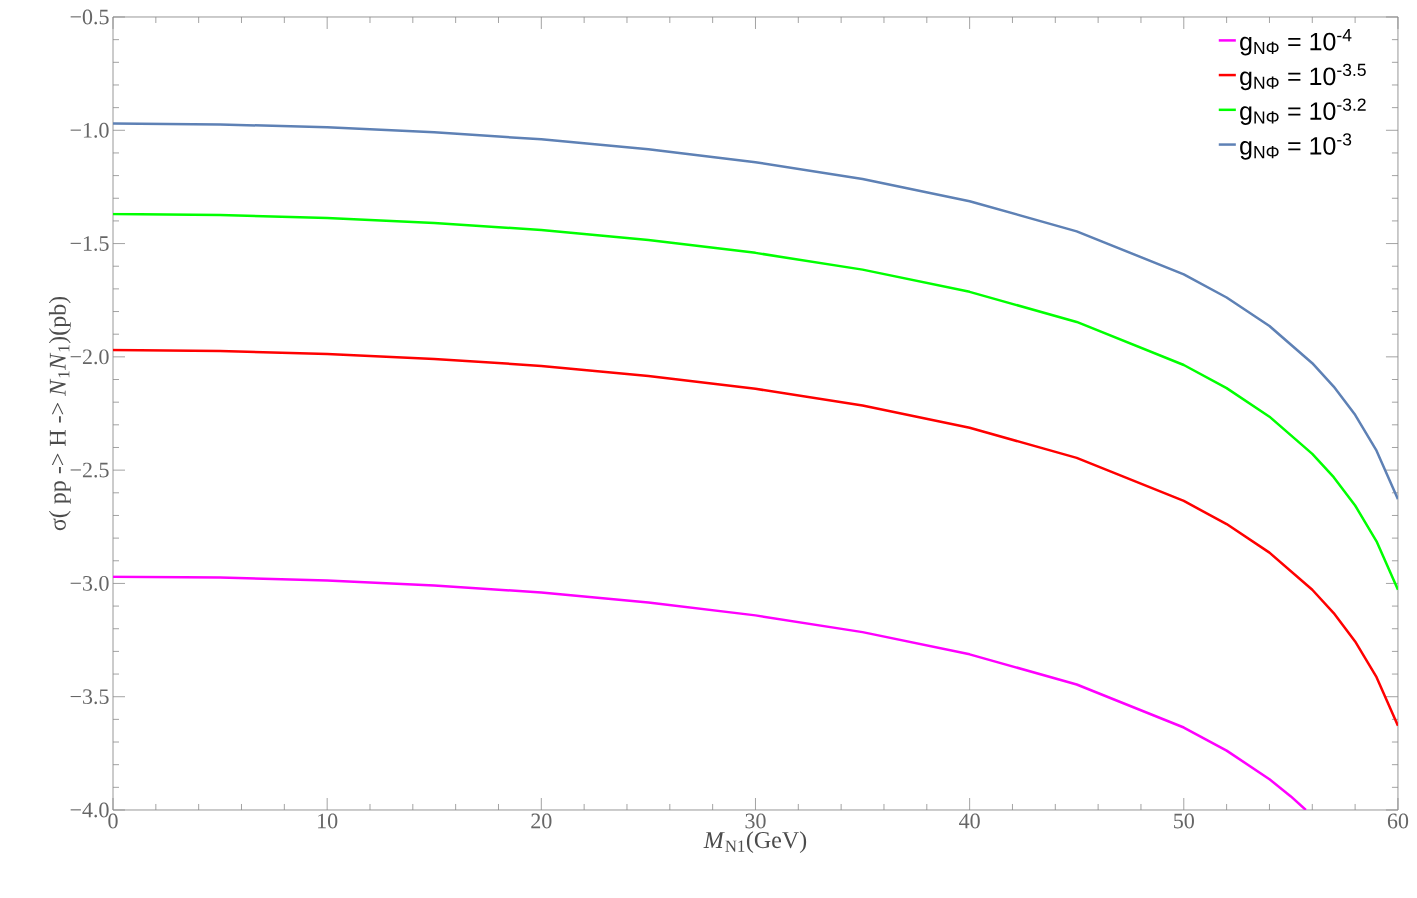 The width and height of the screenshot is (1417, 898). I want to click on y-tick-label: −3.5, so click(89, 697).